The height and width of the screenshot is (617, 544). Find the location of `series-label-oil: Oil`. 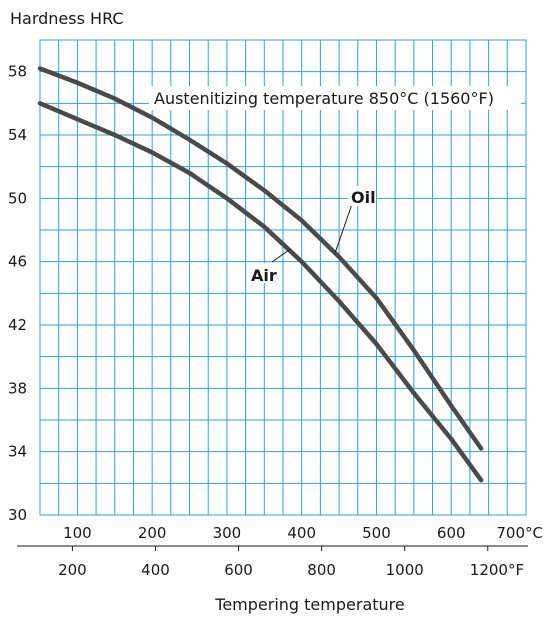

series-label-oil: Oil is located at coordinates (363, 197).